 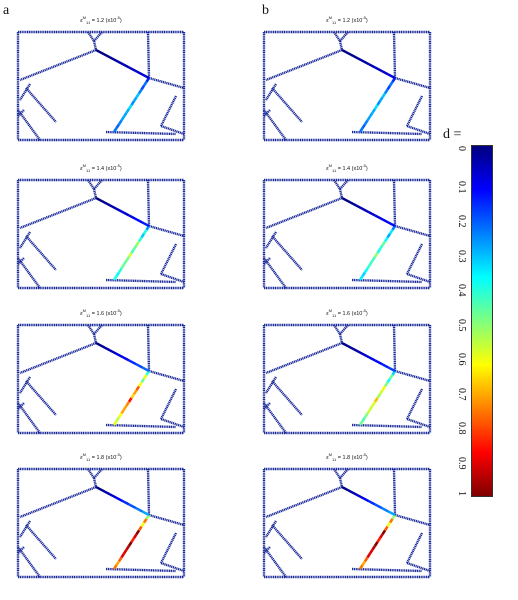 I want to click on panel-strain-label: εM11 = 1.6 (x10-5), so click(x=101, y=313).